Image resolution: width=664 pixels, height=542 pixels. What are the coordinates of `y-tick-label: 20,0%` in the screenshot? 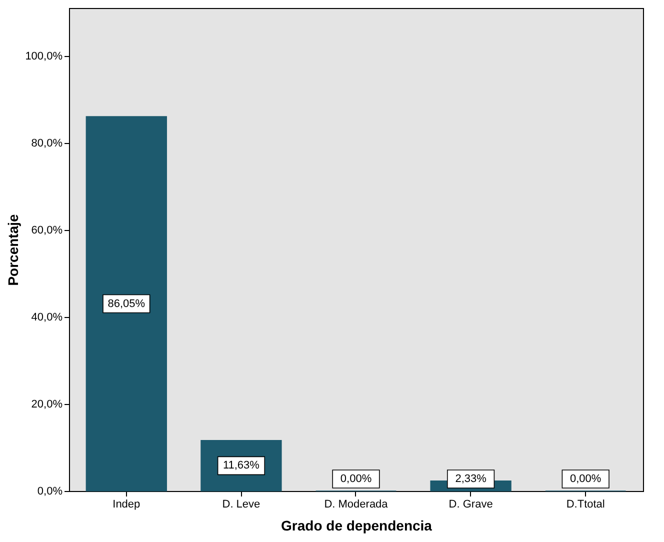 It's located at (47, 404).